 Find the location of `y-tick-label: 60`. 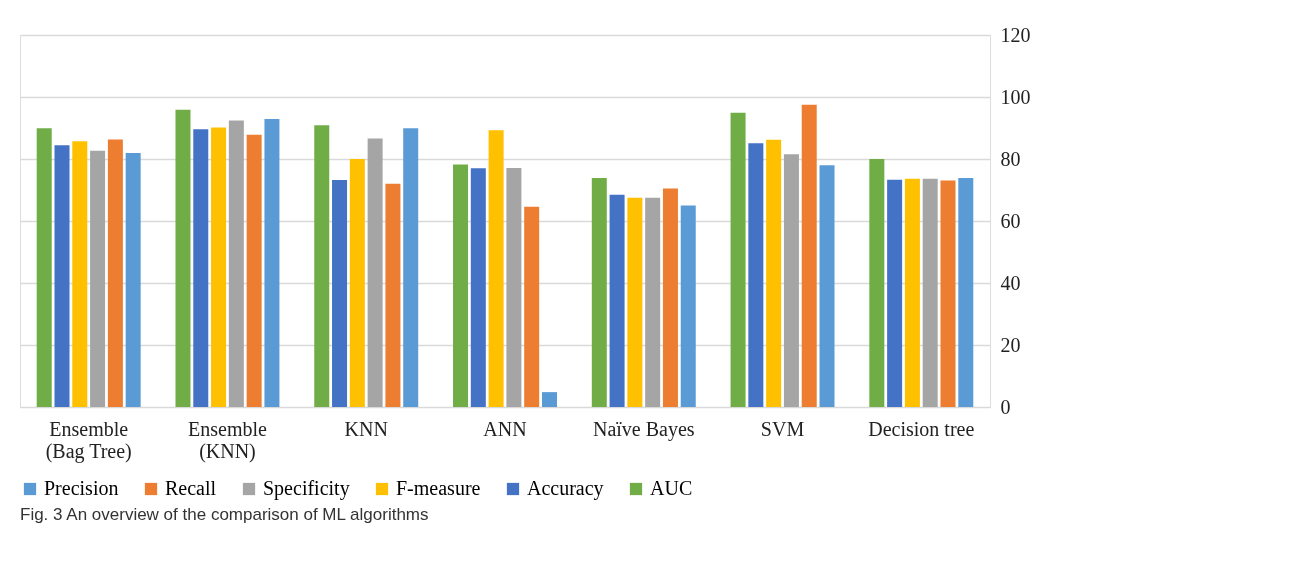

y-tick-label: 60 is located at coordinates (1010, 220).